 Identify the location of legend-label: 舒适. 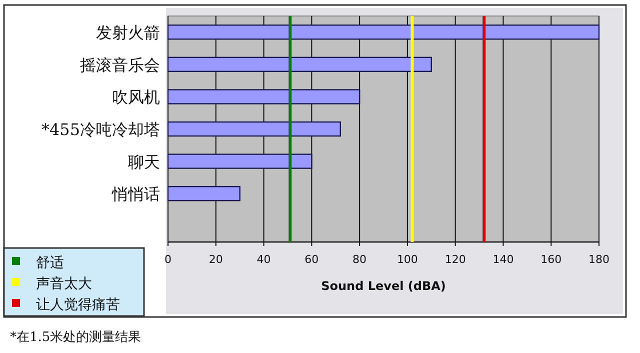
(50, 263).